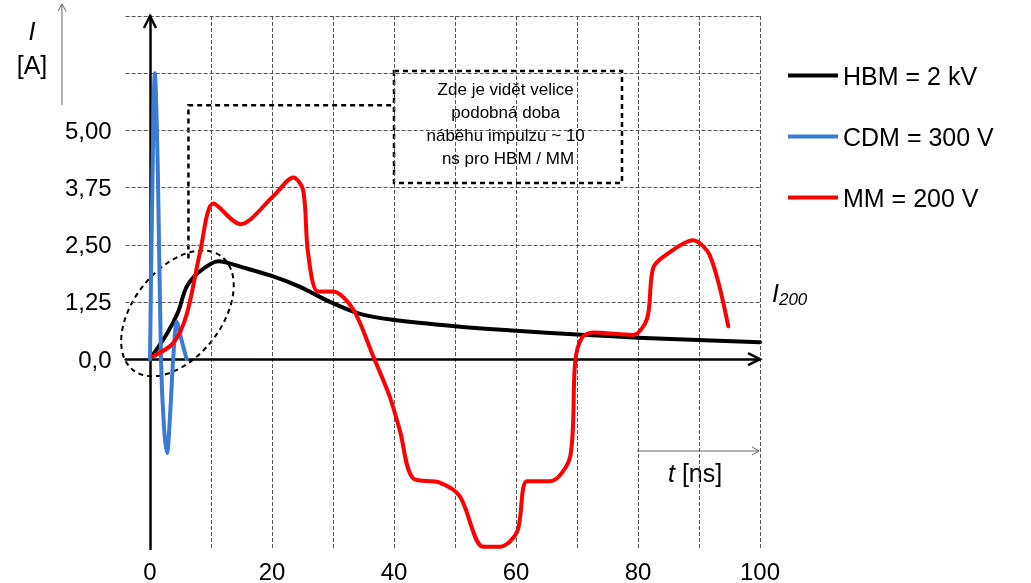  I want to click on y-tick-label: 2,50, so click(88, 245).